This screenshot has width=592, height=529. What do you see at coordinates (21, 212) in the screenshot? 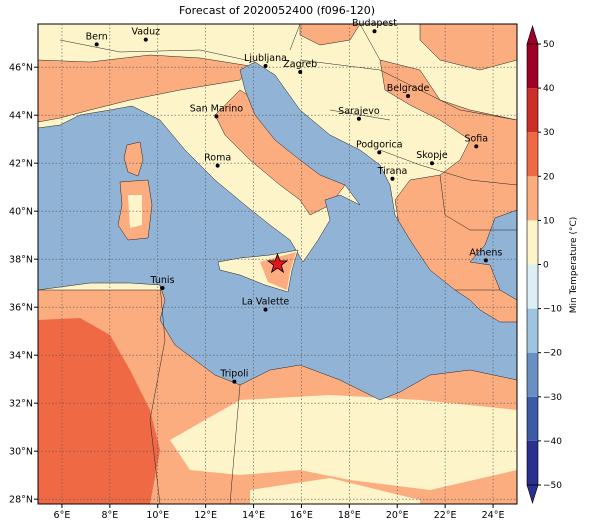
I see `y-tick-label: 40°N` at bounding box center [21, 212].